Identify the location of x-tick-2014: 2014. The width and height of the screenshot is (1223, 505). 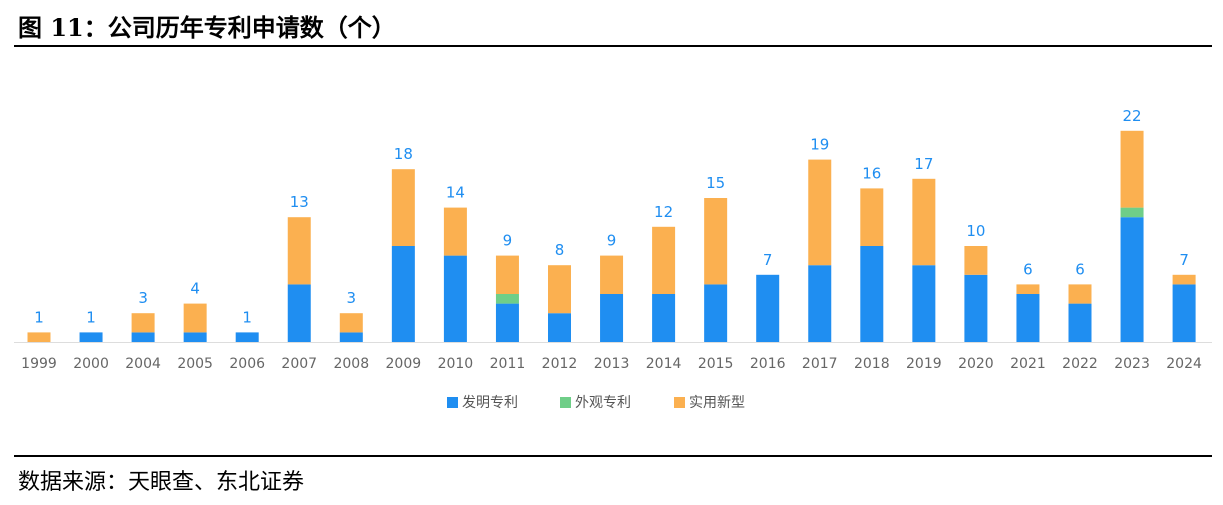
(664, 364).